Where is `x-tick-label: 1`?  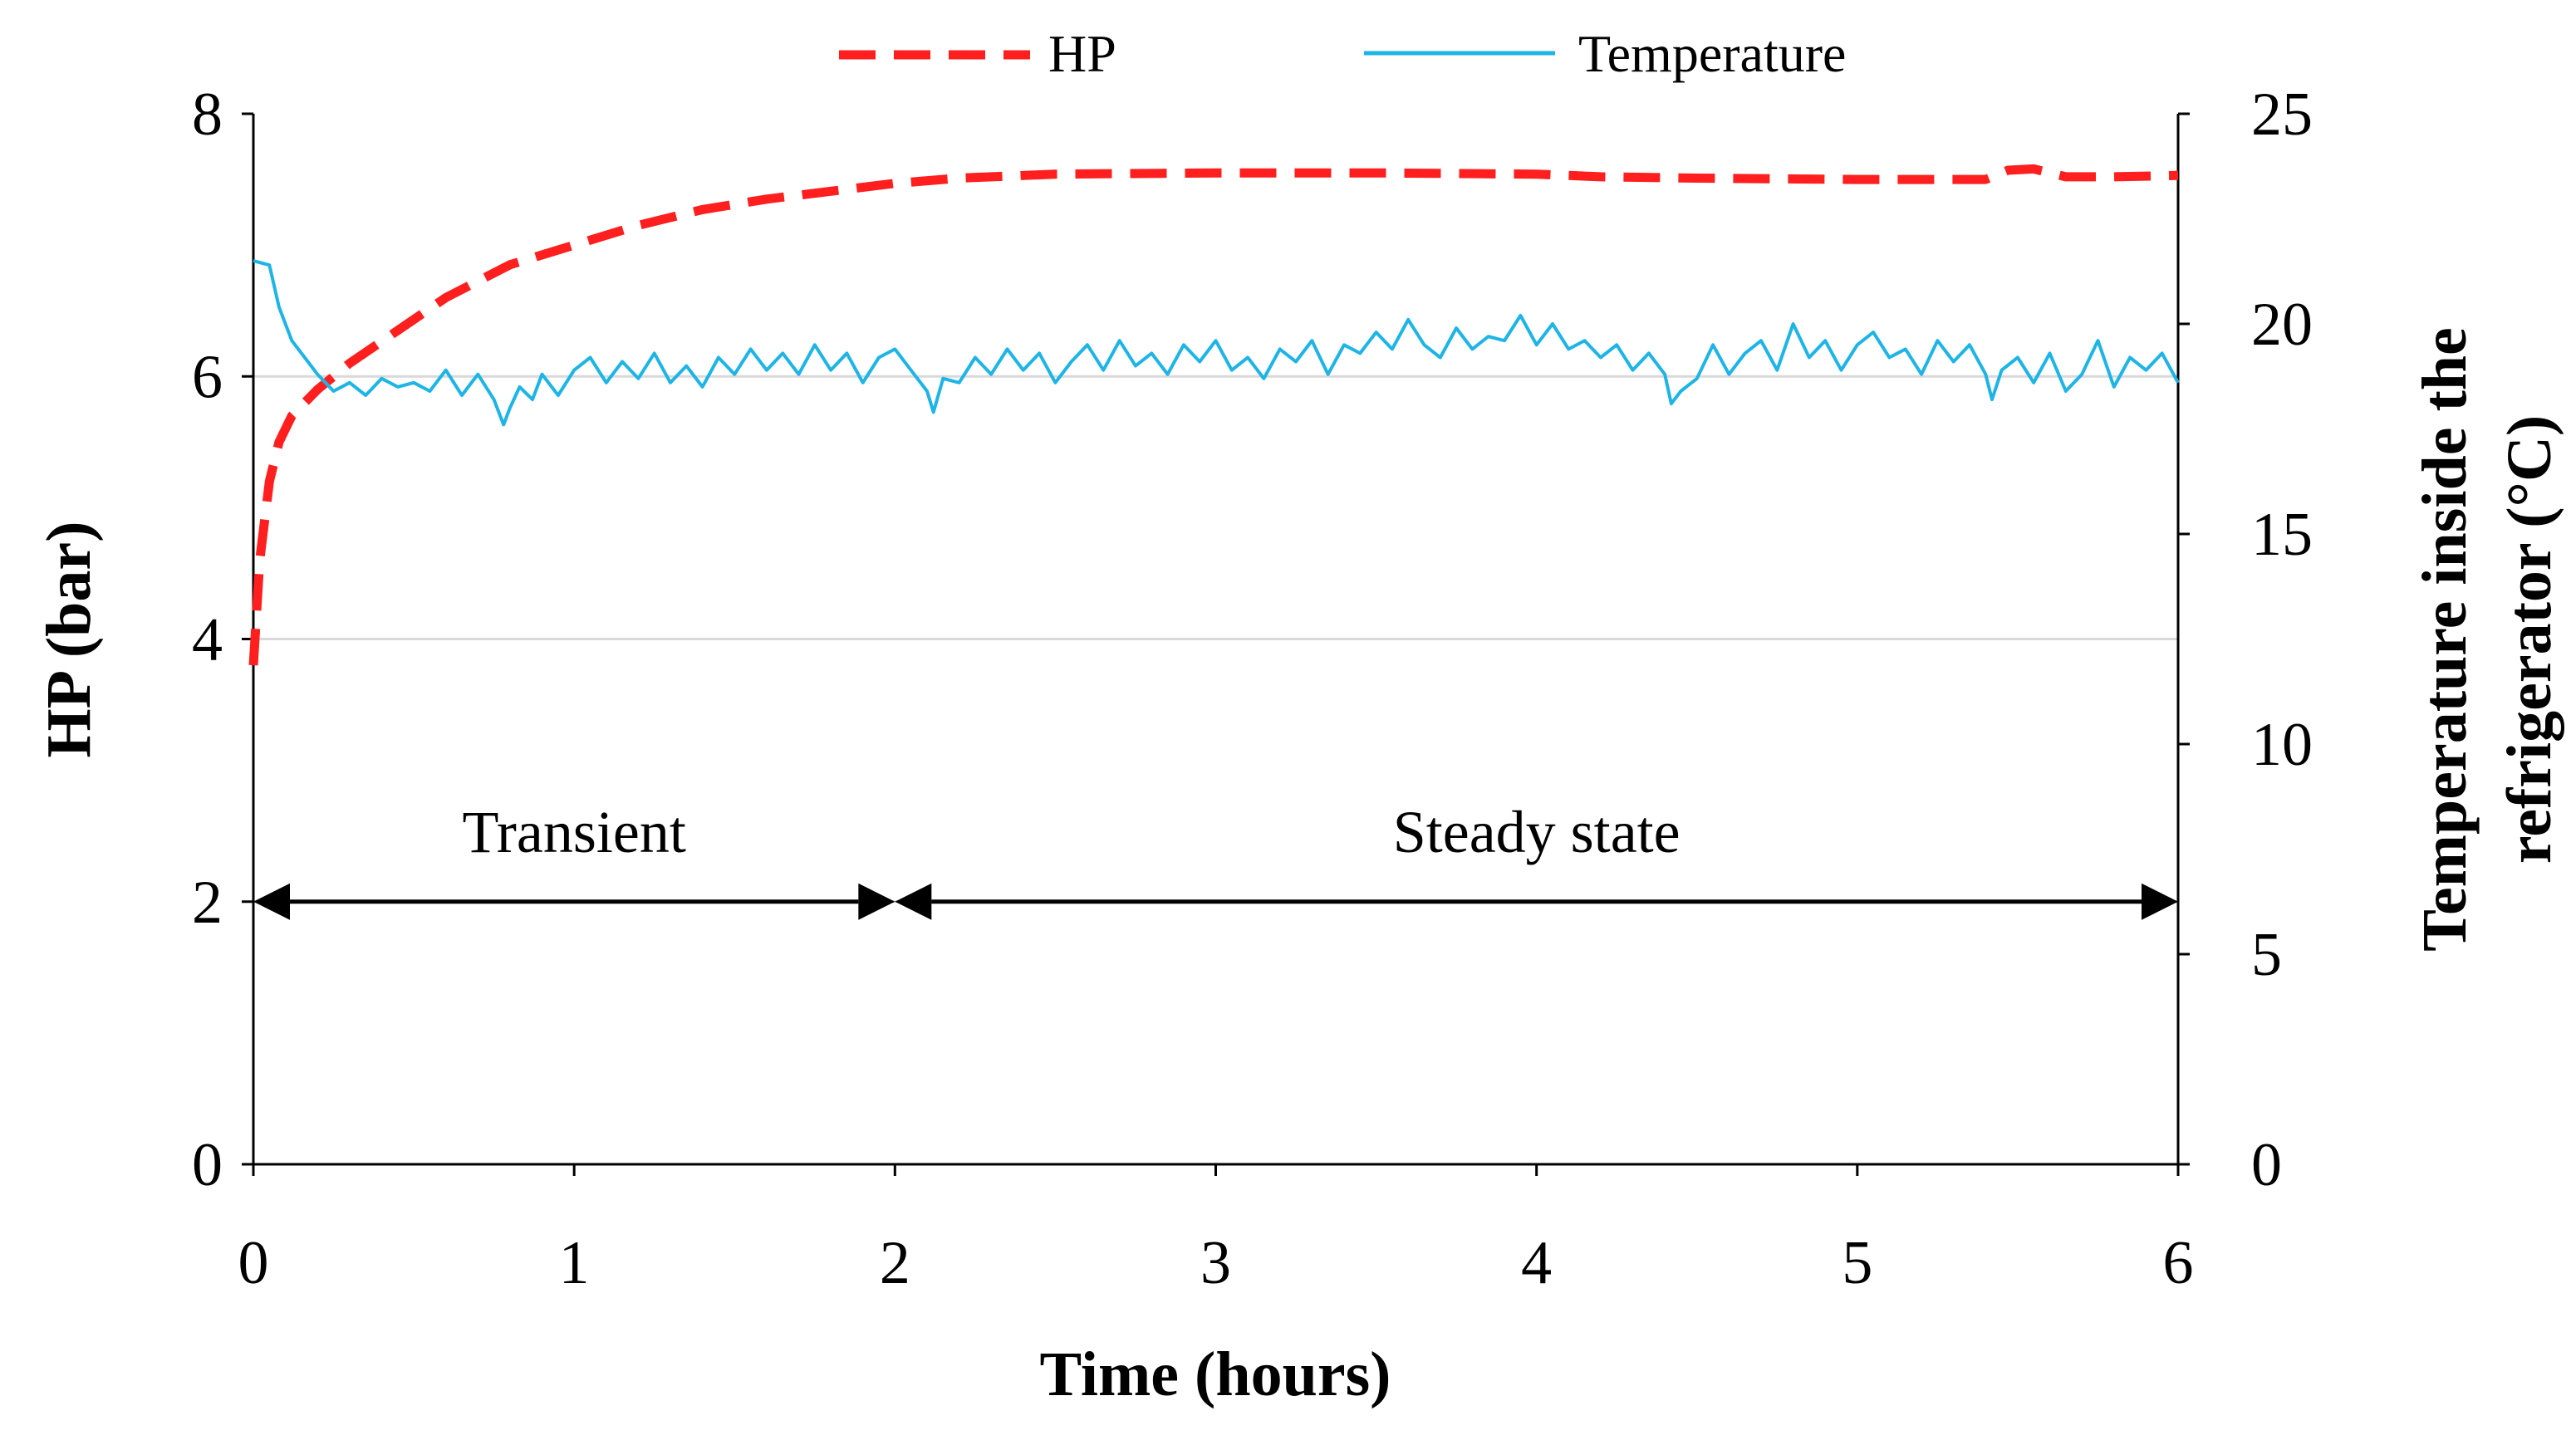
x-tick-label: 1 is located at coordinates (574, 1263).